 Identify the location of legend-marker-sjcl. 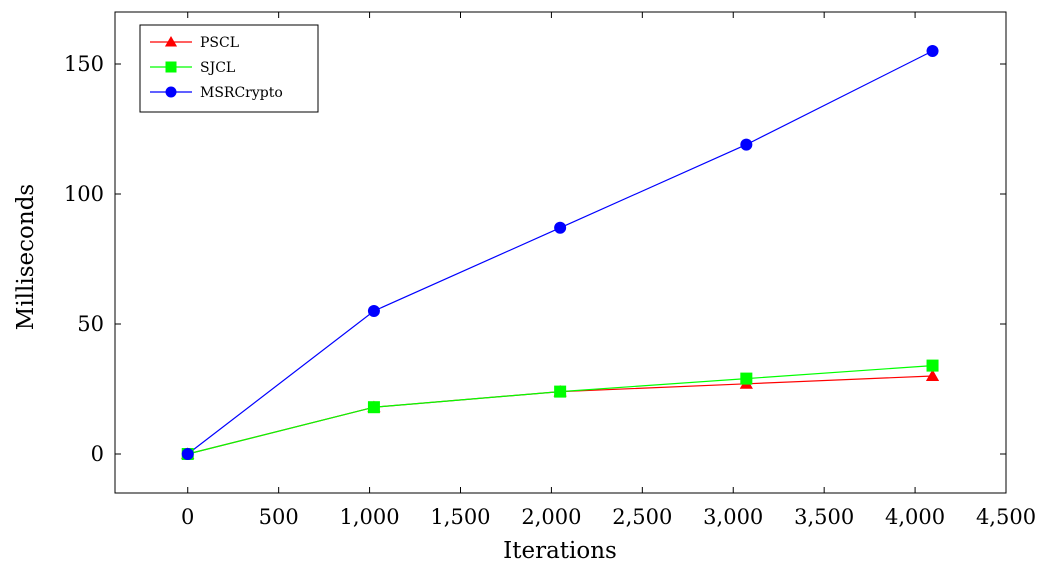
(171, 67).